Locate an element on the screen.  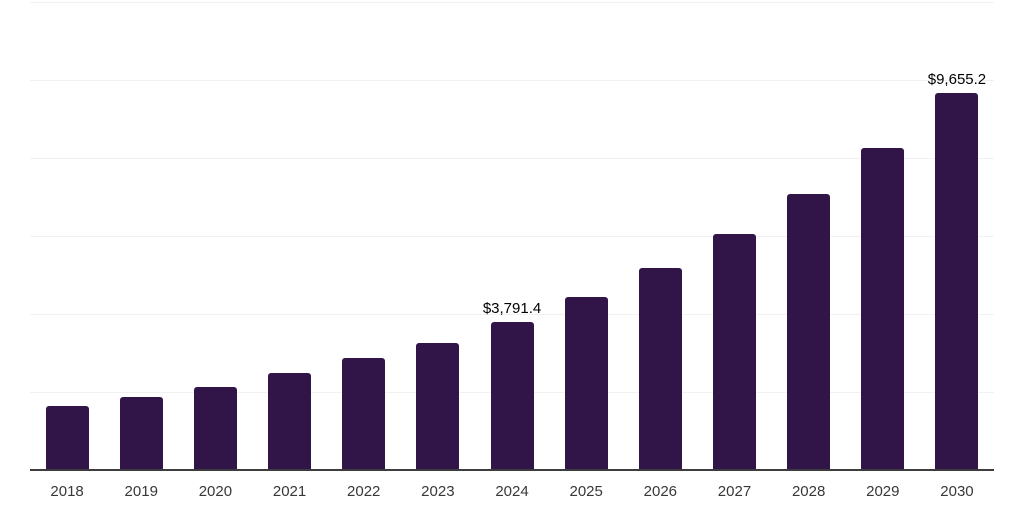
bar-2023 is located at coordinates (438, 406).